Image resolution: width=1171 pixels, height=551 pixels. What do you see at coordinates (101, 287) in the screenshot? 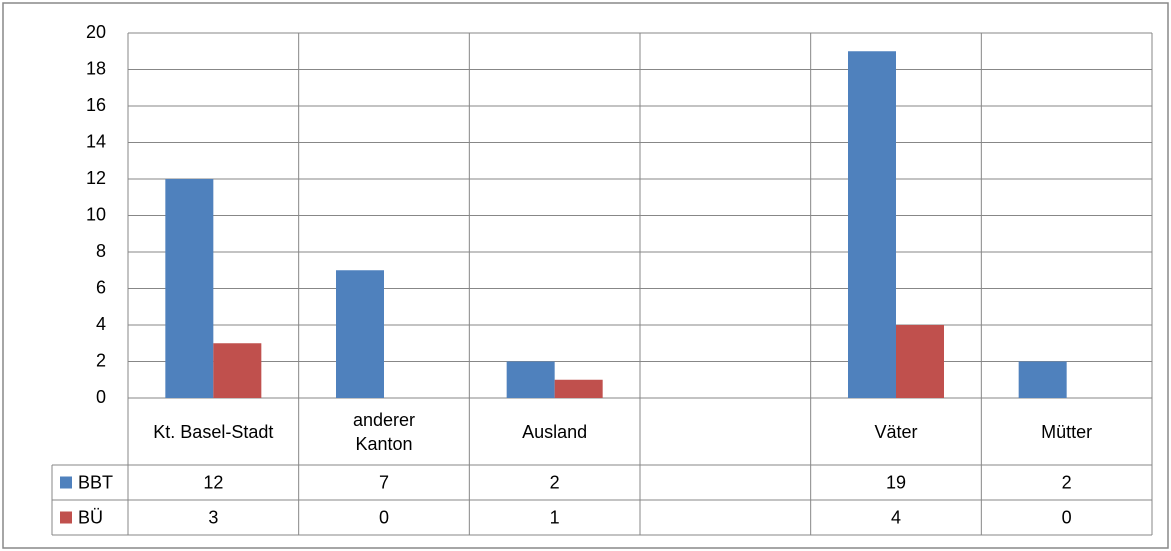
I see `y-tick-label: 6` at bounding box center [101, 287].